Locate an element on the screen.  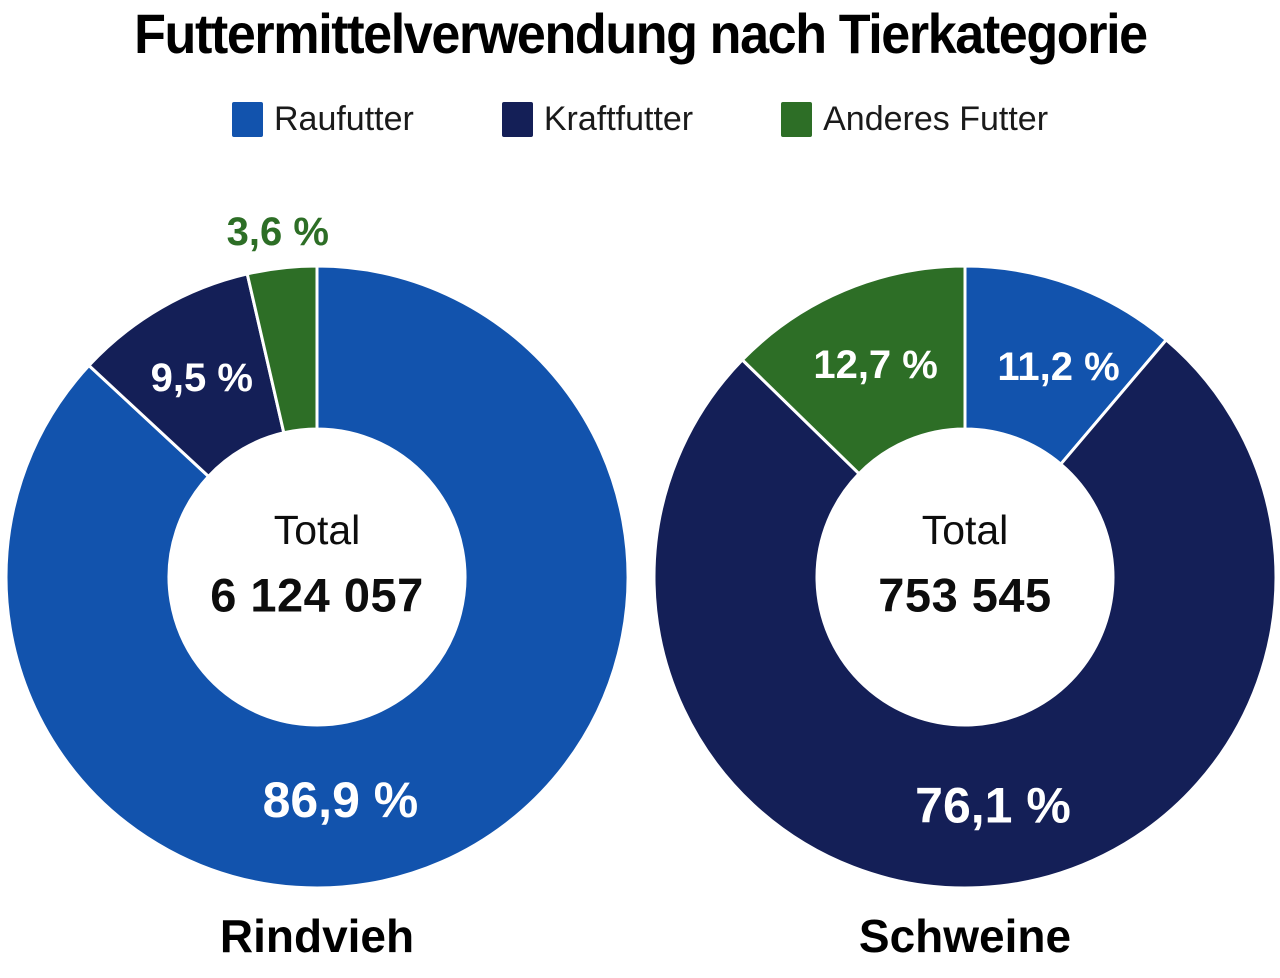
legend-label-anderes-futter: Anderes Futter is located at coordinates (936, 119).